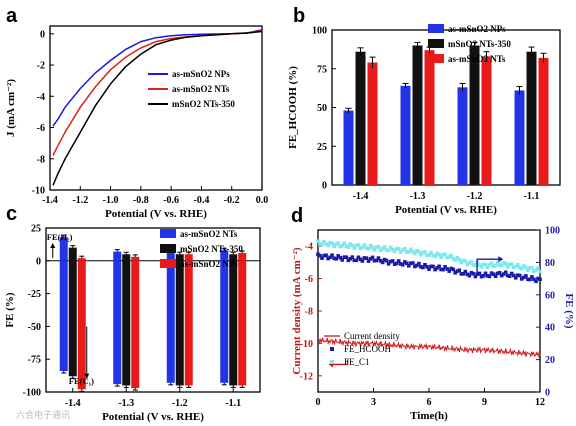  I want to click on y-tick-label-c: -25, so click(34, 294).